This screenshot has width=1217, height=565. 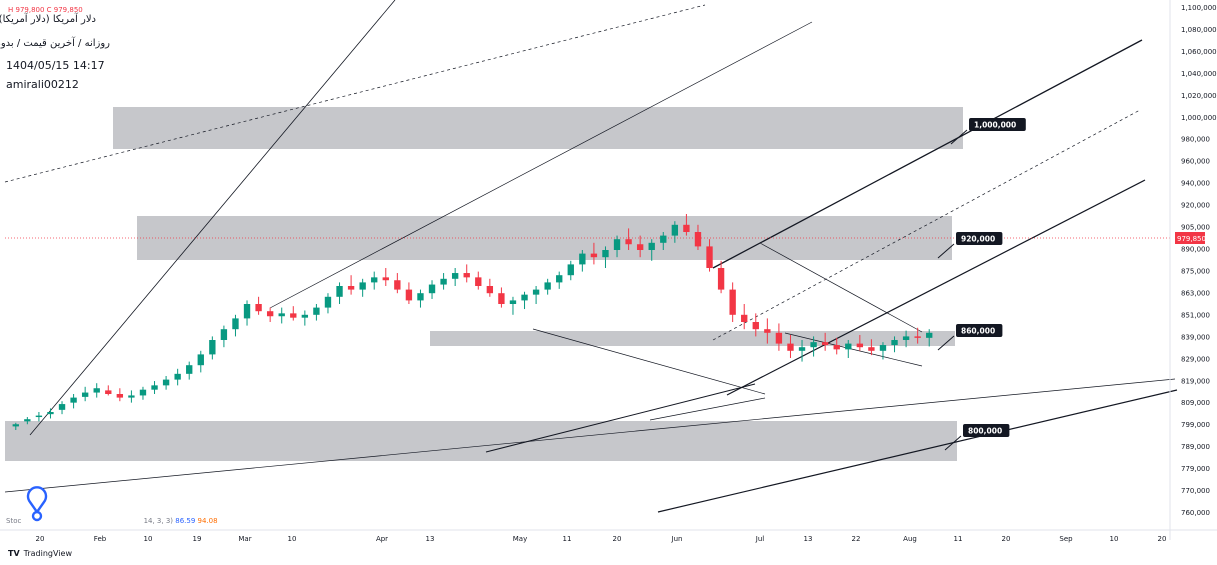 What do you see at coordinates (55, 43) in the screenshot?
I see `chart-subtitle: روزانه / آخرین قیمت / بدون تعدیل` at bounding box center [55, 43].